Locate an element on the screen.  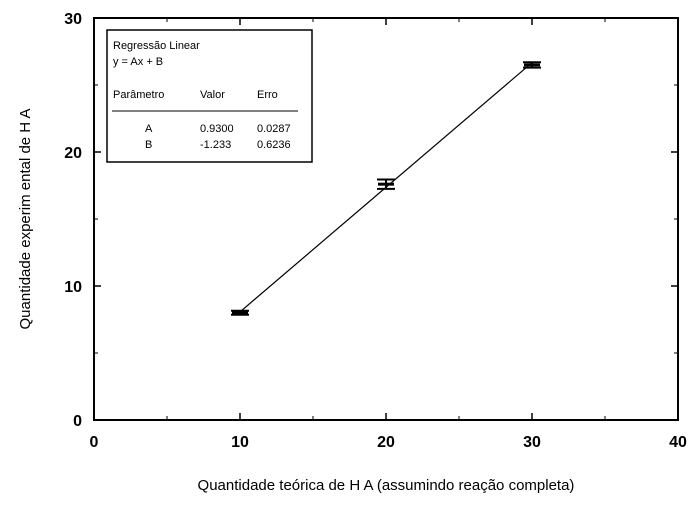
legend-header: Valor is located at coordinates (212, 95).